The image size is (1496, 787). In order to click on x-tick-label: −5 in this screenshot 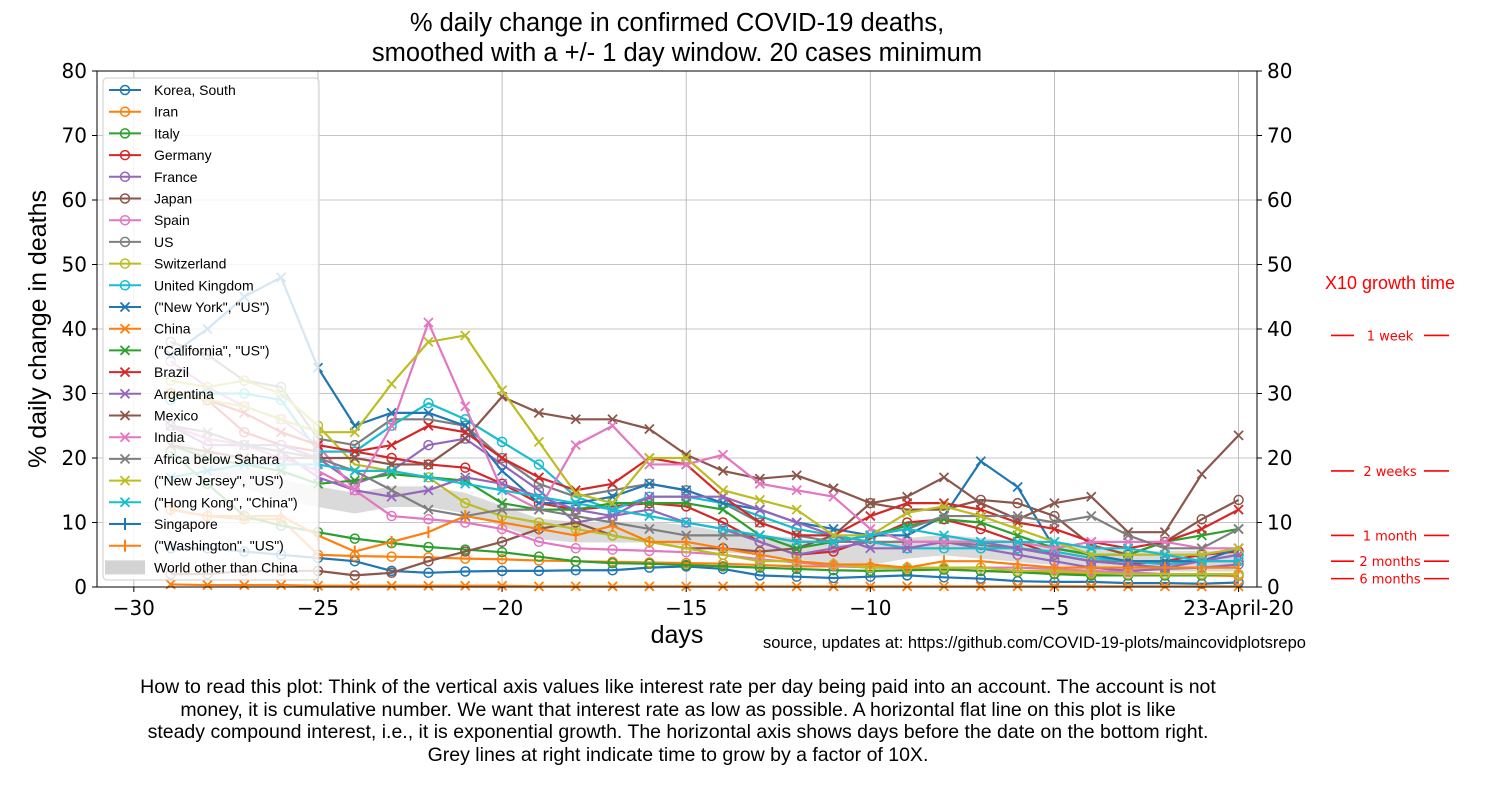, I will do `click(1054, 608)`.